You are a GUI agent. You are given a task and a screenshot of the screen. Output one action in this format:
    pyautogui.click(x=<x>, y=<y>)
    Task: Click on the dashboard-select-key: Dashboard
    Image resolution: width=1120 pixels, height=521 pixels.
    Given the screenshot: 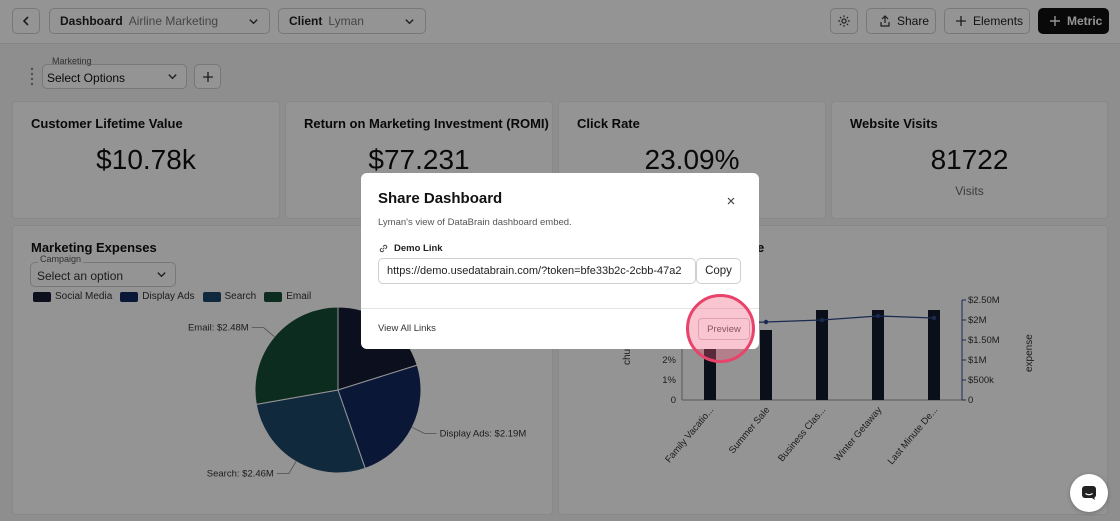 What is the action you would take?
    pyautogui.click(x=91, y=21)
    